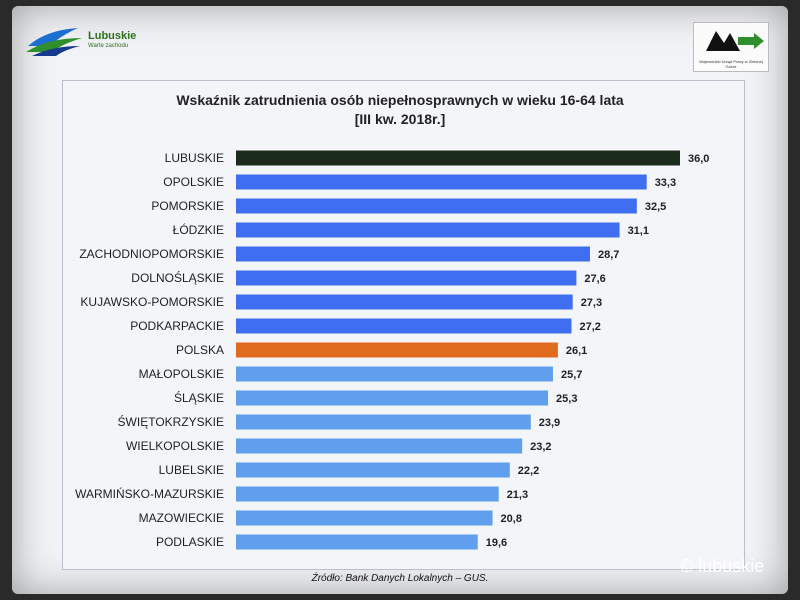 This screenshot has height=600, width=800. I want to click on lubuskie-logo-tagline: Warte zachodu, so click(108, 46).